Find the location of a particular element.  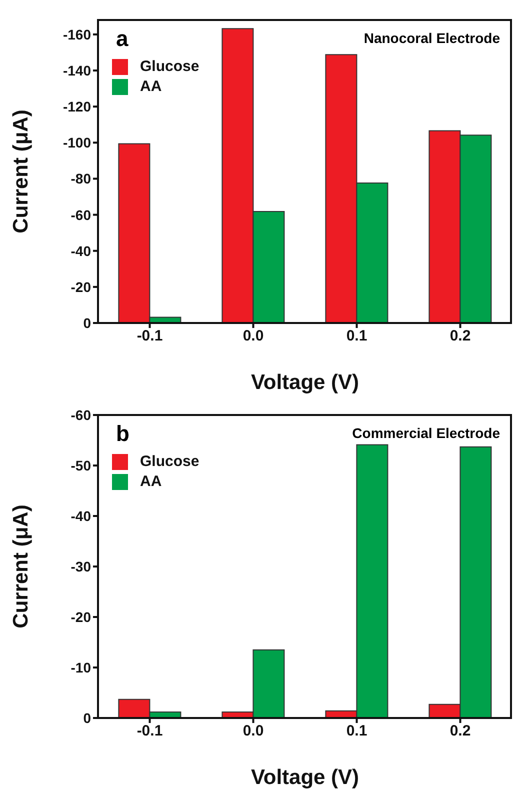

y-tick-label: -80 is located at coordinates (81, 178).